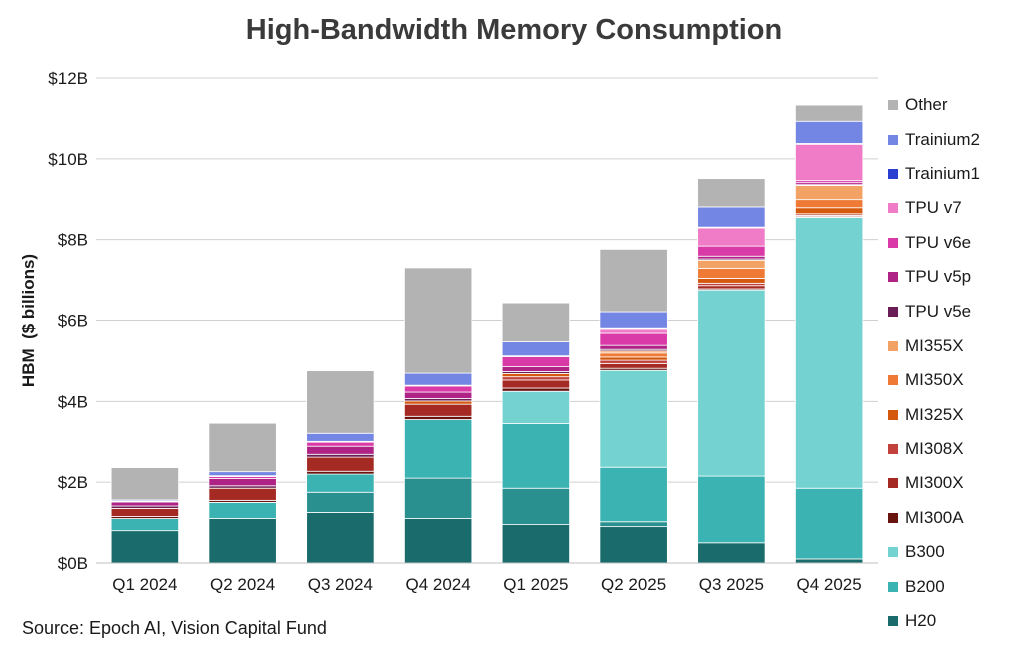  What do you see at coordinates (926, 105) in the screenshot?
I see `legend-label: Other` at bounding box center [926, 105].